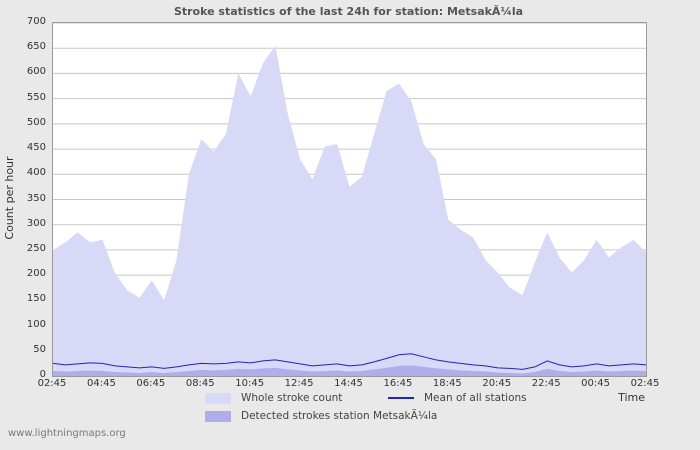  What do you see at coordinates (292, 398) in the screenshot?
I see `legend-label-whole-stroke-count: Whole stroke count` at bounding box center [292, 398].